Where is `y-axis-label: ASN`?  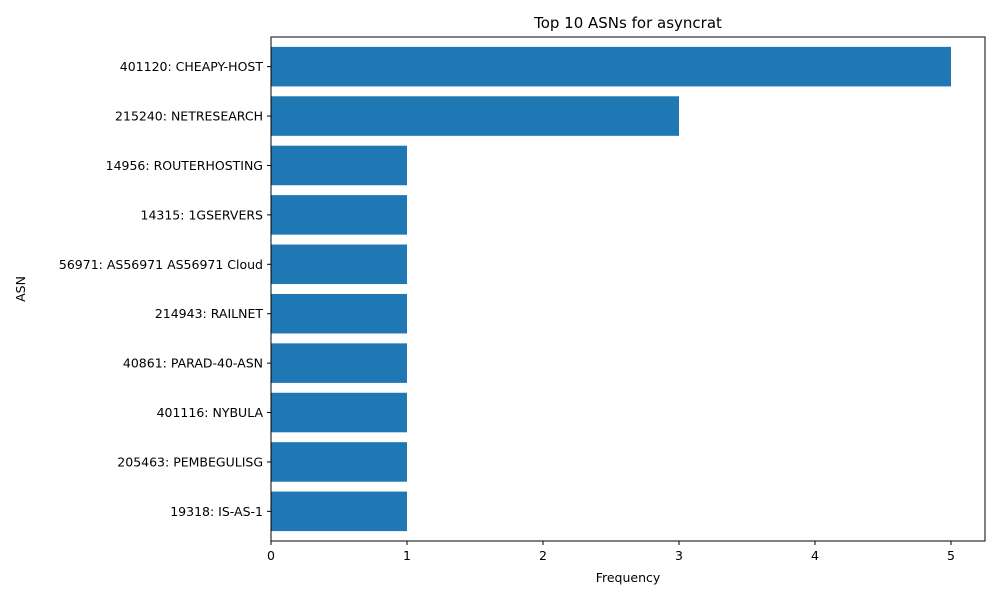 y-axis-label: ASN is located at coordinates (20, 289).